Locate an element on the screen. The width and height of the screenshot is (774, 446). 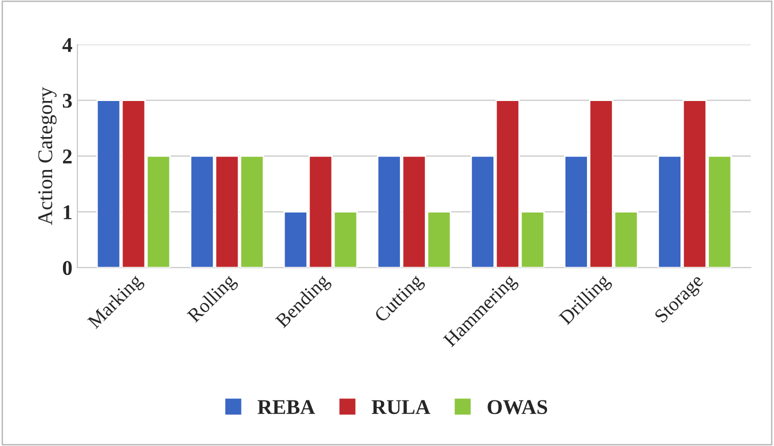
legend-label: OWAS is located at coordinates (518, 407).